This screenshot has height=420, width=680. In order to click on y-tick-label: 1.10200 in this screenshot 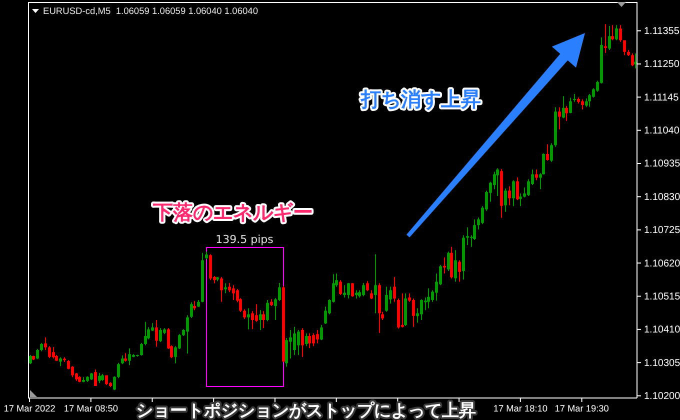, I will do `click(662, 396)`.